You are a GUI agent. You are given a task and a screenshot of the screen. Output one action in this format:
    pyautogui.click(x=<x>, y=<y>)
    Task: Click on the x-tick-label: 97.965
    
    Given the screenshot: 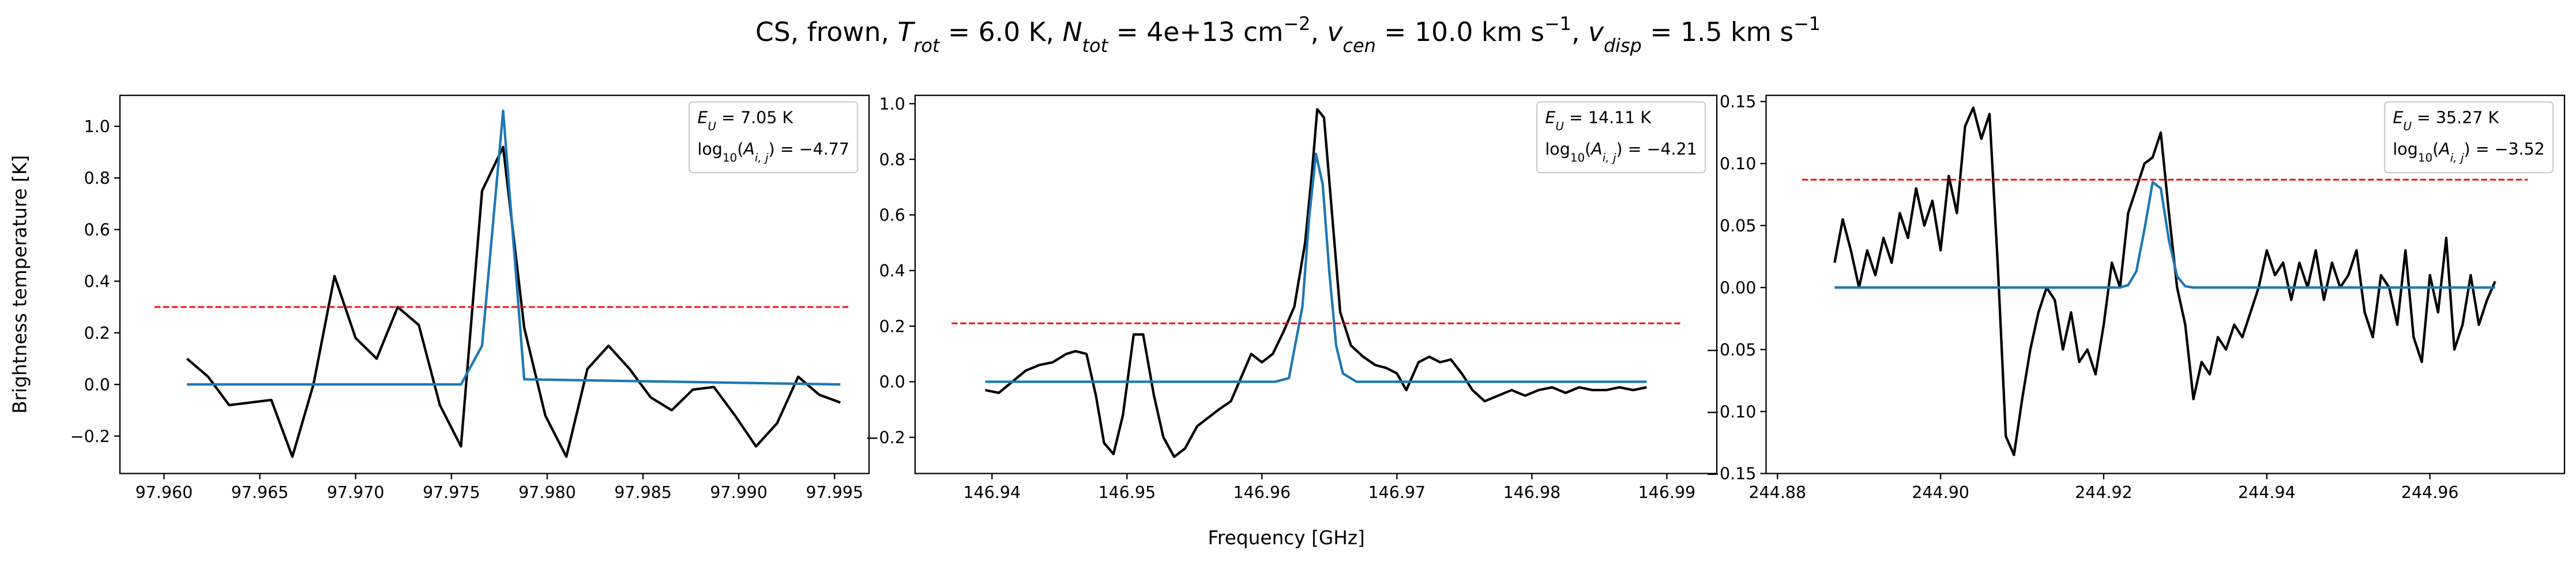 What is the action you would take?
    pyautogui.click(x=260, y=493)
    